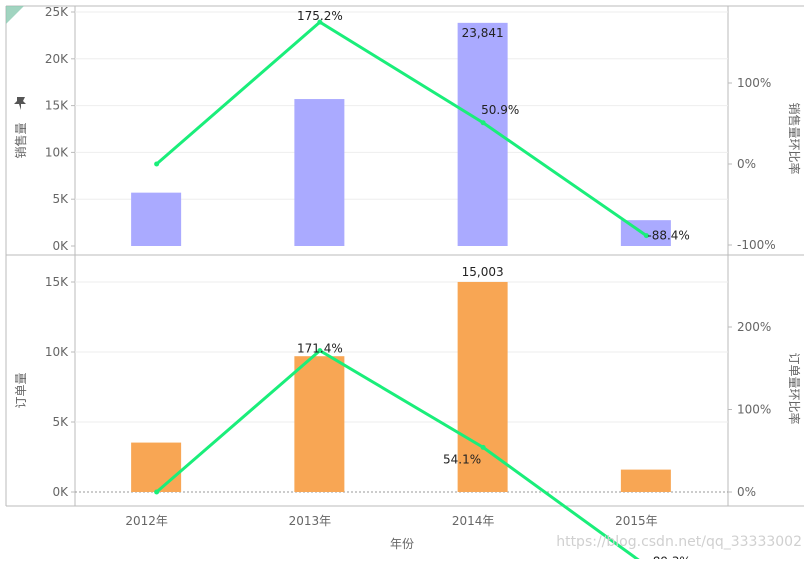  Describe the element at coordinates (20, 103) in the screenshot. I see `pin-icon` at that location.